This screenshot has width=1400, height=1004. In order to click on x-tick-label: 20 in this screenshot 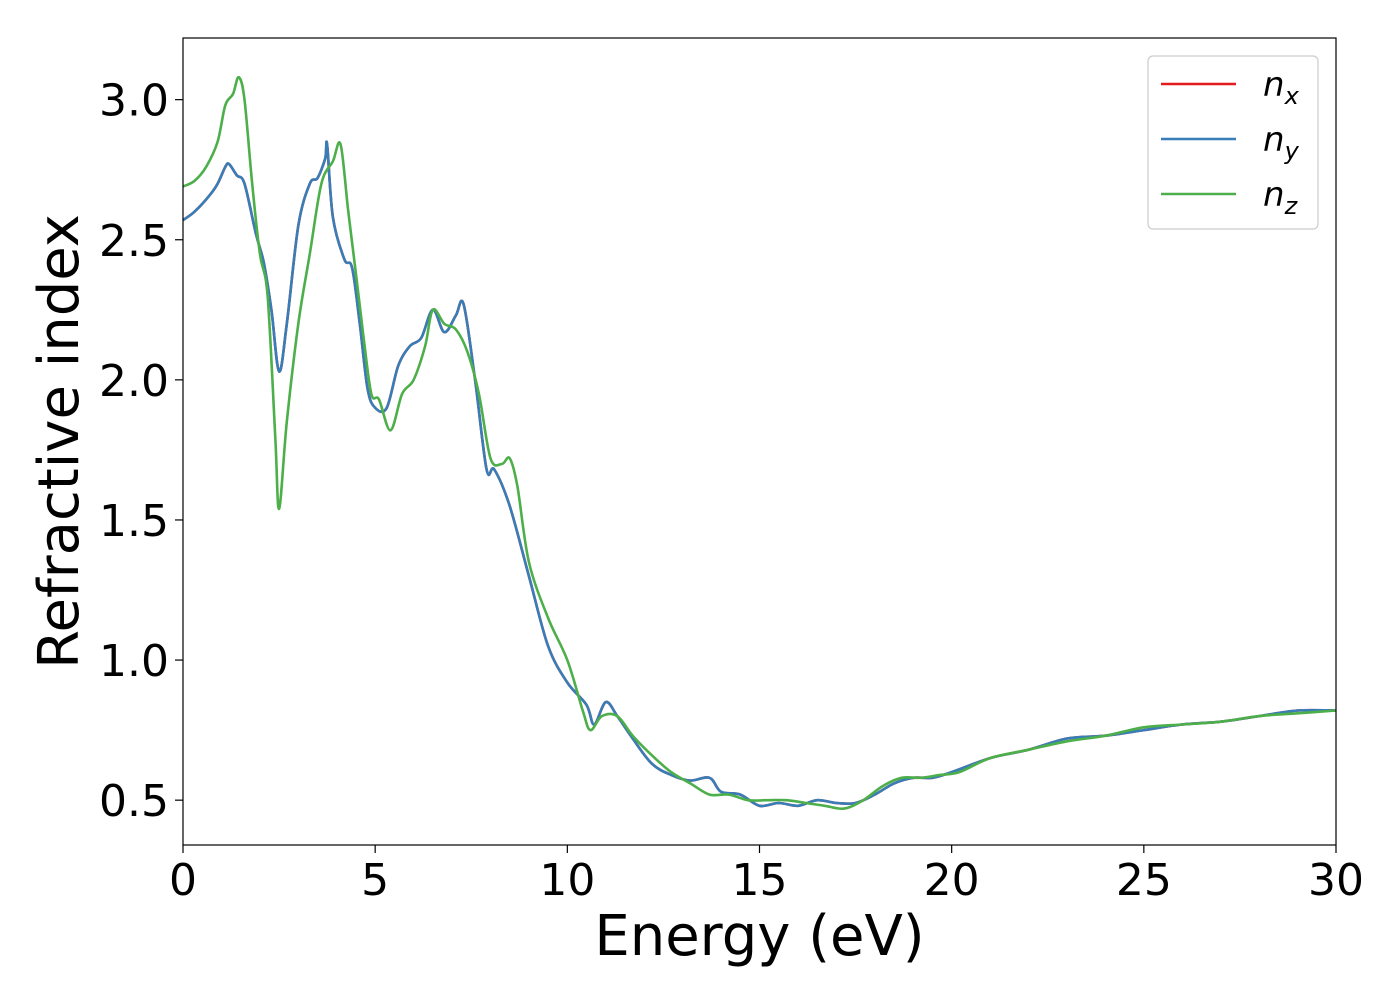, I will do `click(952, 880)`.